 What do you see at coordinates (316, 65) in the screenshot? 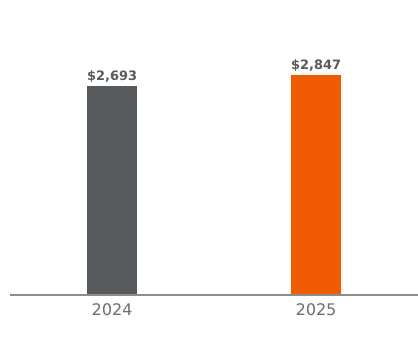
I see `data-label: $2,847` at bounding box center [316, 65].